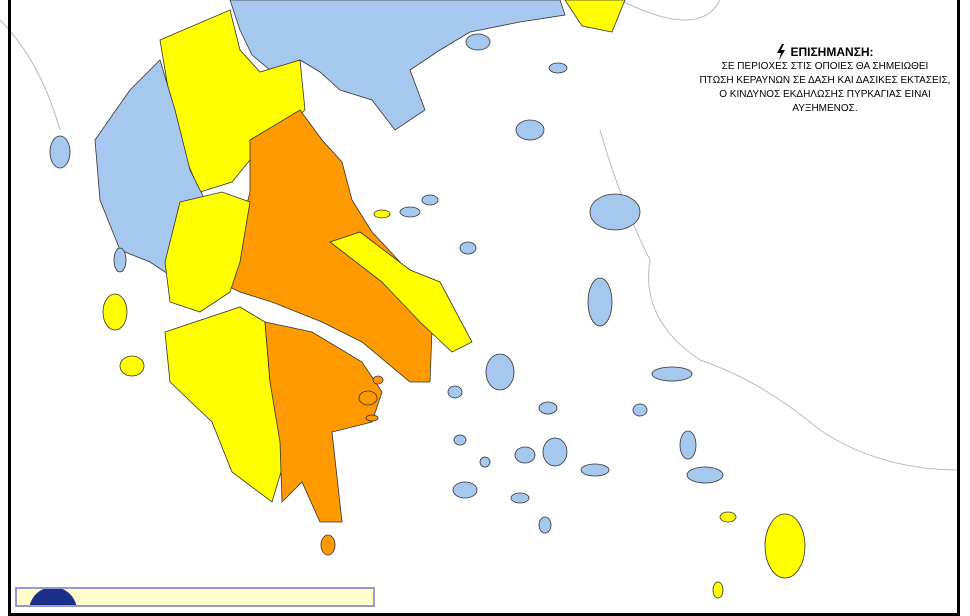 This screenshot has width=970, height=616. I want to click on notice-title: ΕΠΙΣΗΜΑΝΣΗ:, so click(825, 52).